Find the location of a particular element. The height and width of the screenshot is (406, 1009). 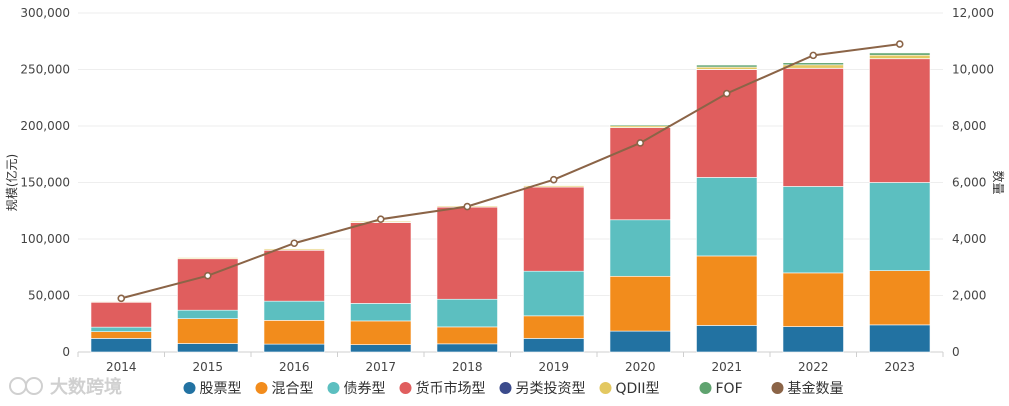

y-tick-label: 150,000 is located at coordinates (45, 183).